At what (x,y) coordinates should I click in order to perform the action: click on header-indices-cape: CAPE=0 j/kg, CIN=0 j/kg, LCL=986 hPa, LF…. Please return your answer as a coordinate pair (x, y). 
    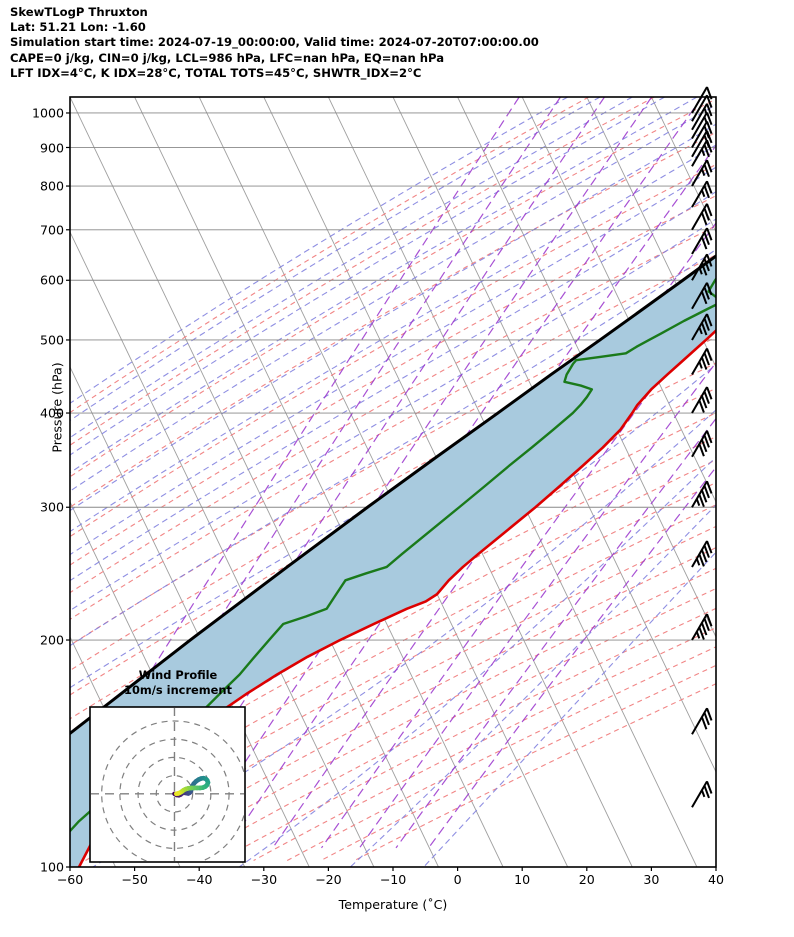
    Looking at the image, I should click on (227, 57).